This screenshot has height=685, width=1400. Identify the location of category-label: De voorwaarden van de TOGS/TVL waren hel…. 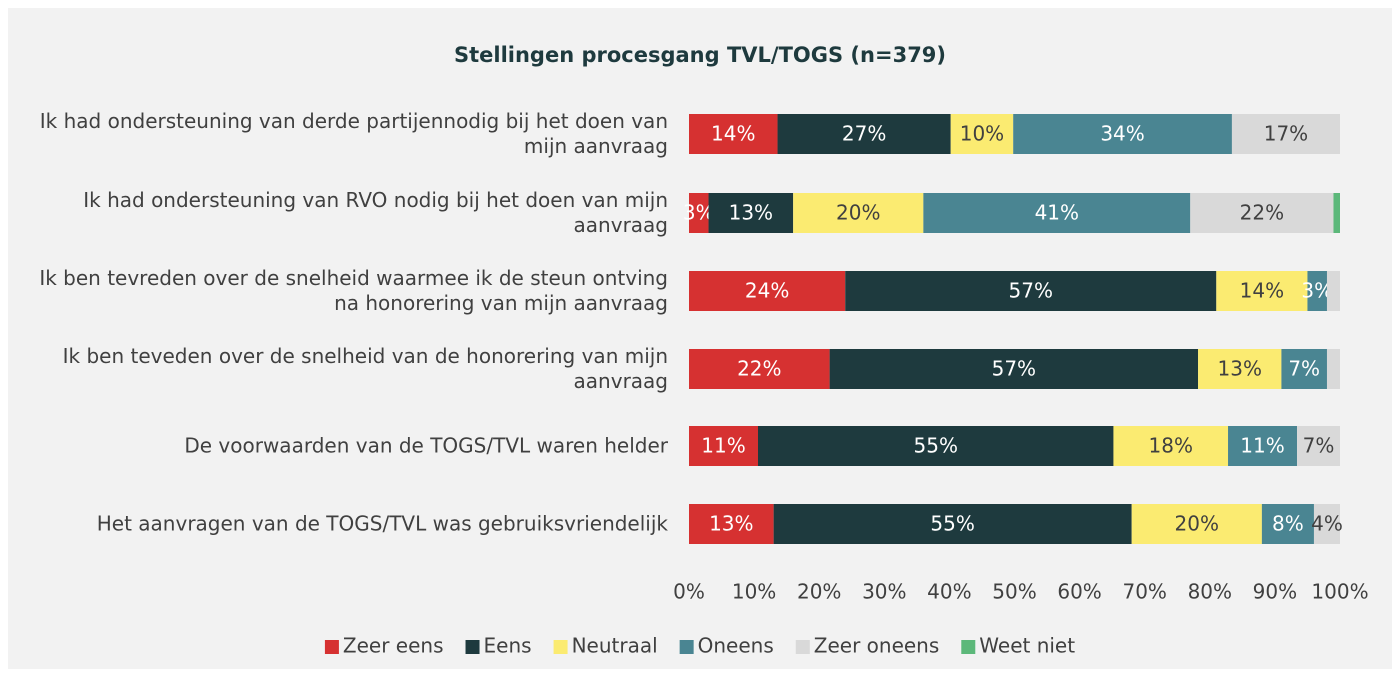
(426, 445).